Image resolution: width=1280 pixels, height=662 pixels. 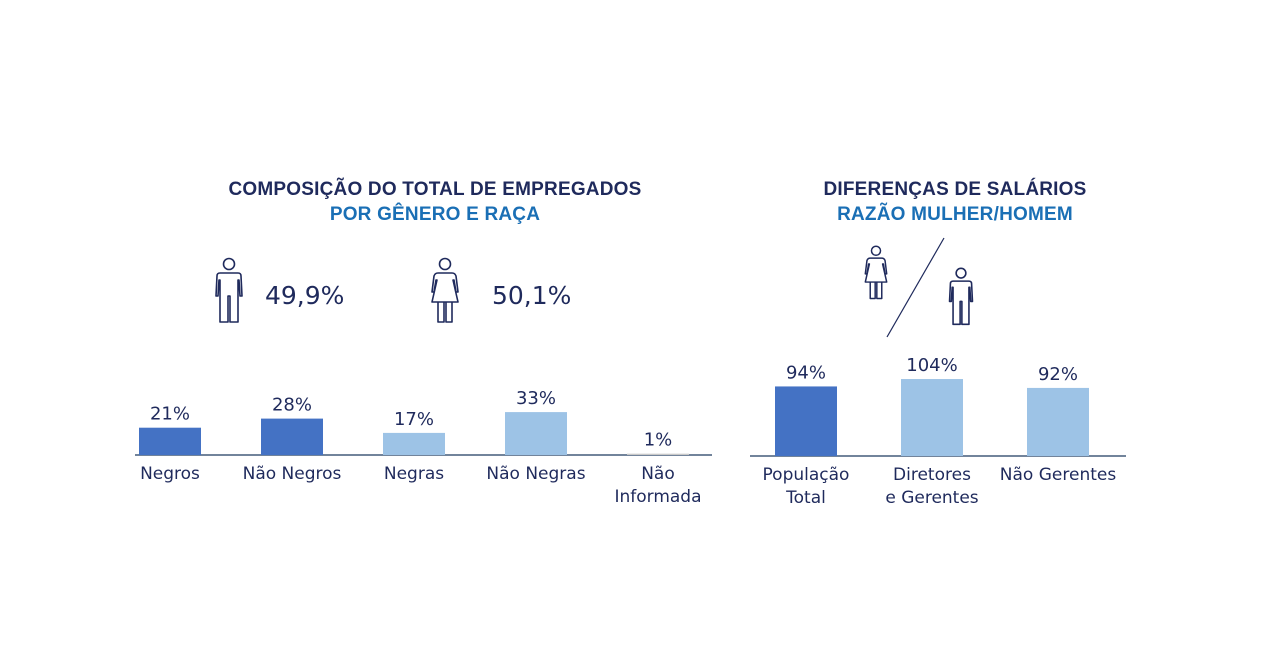 I want to click on composition-category-label: Não Negros, so click(x=292, y=474).